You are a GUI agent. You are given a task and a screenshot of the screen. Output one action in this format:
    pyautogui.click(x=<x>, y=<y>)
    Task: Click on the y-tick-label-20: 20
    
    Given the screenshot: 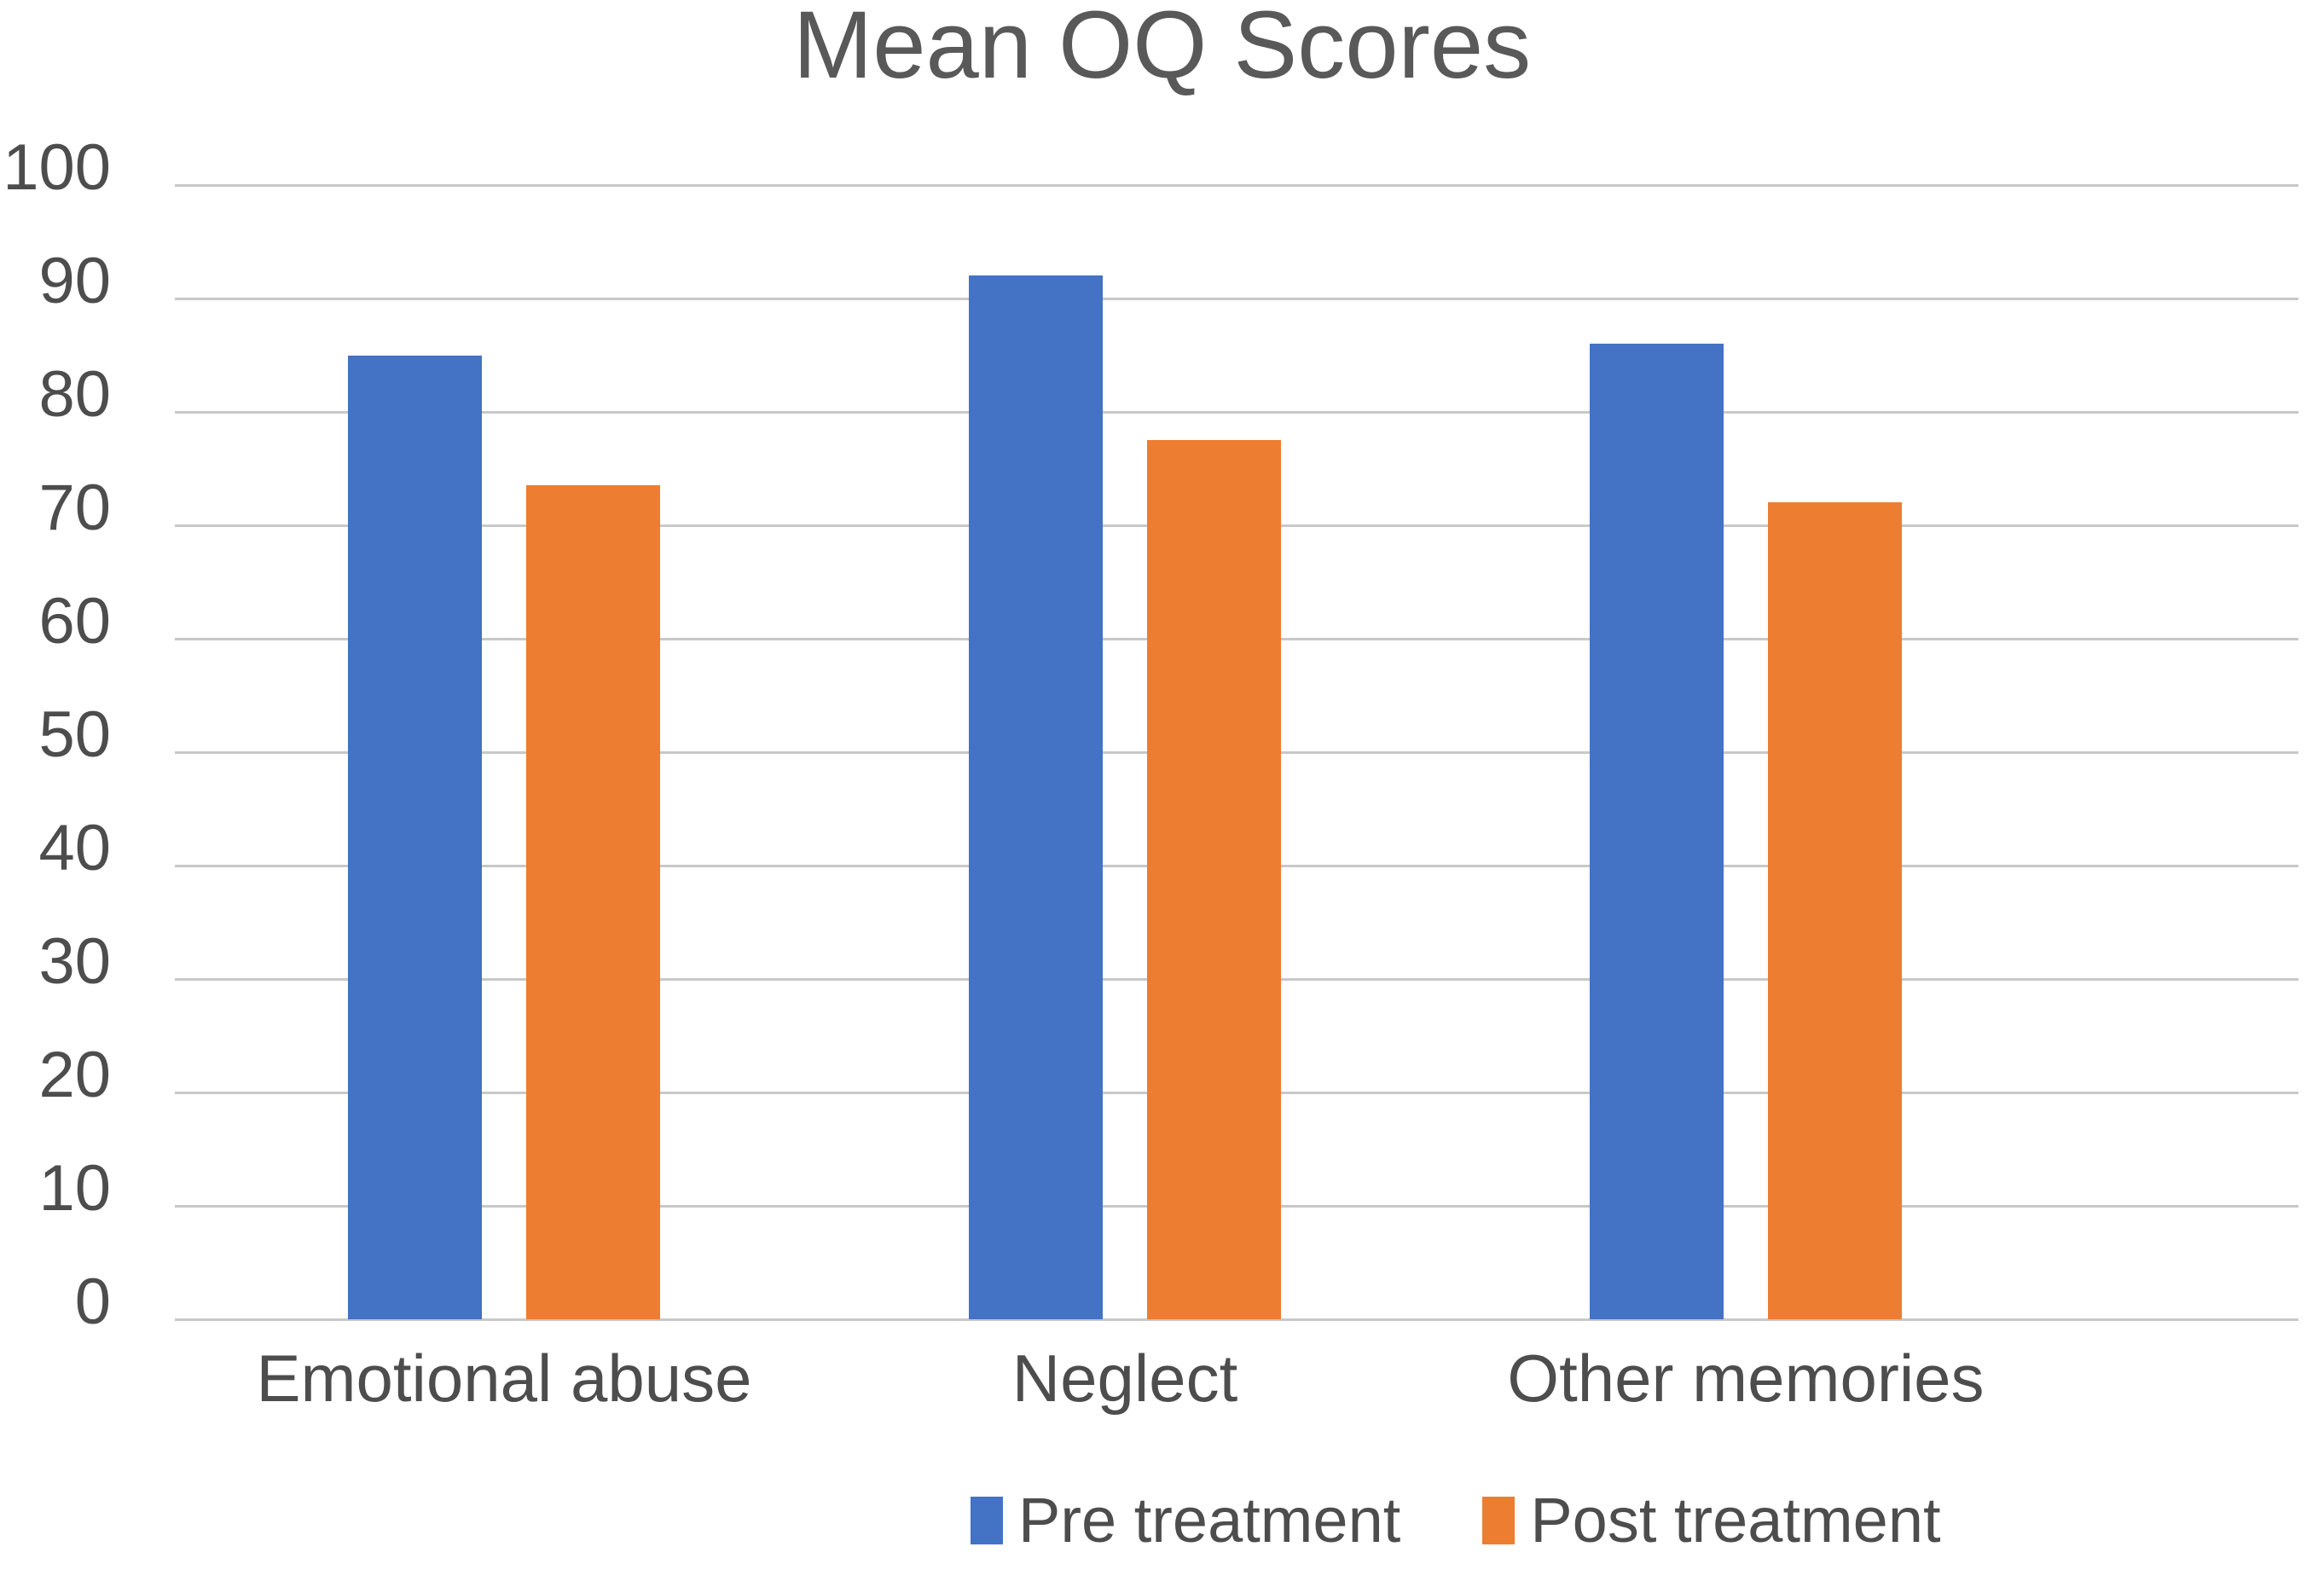 What is the action you would take?
    pyautogui.click(x=74, y=1075)
    